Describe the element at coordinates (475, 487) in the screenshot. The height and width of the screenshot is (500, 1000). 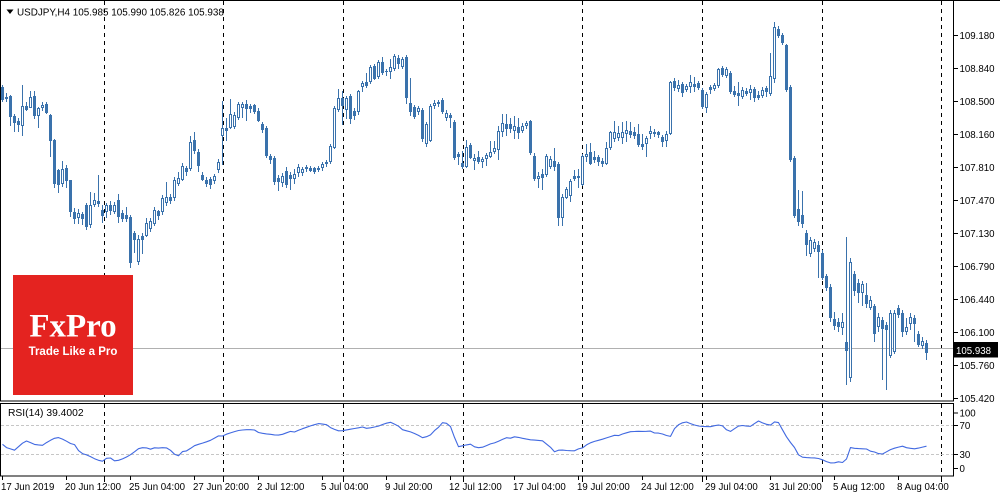
I see `svg-text: 12 Jul 12:00` at that location.